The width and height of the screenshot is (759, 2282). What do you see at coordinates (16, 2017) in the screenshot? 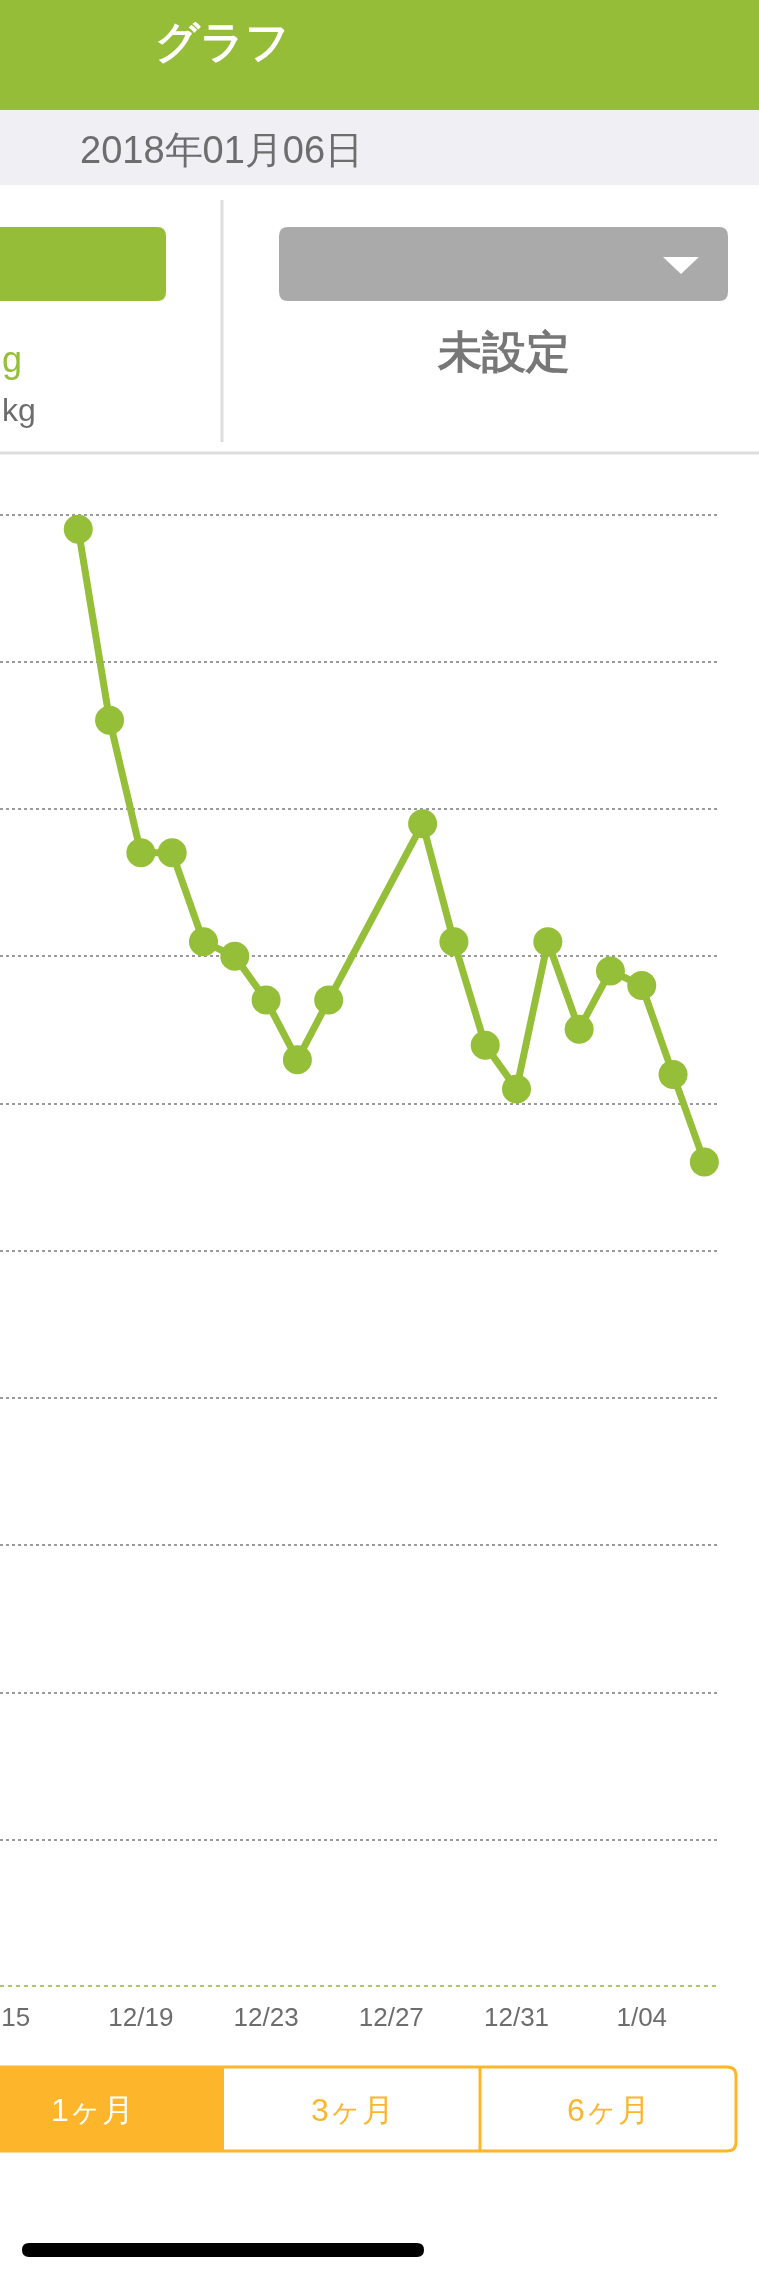
I see `x-tick-label: 15` at bounding box center [16, 2017].